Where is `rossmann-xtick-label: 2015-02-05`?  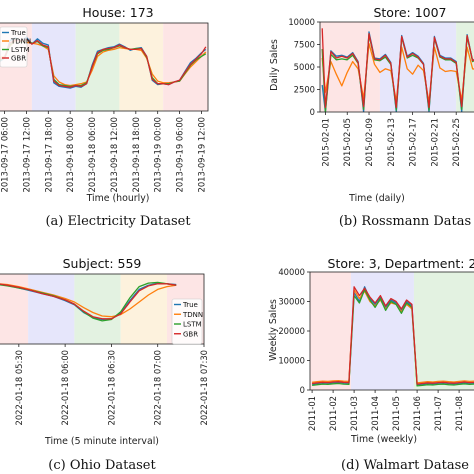
rossmann-xtick-label: 2015-02-05 is located at coordinates (347, 142).